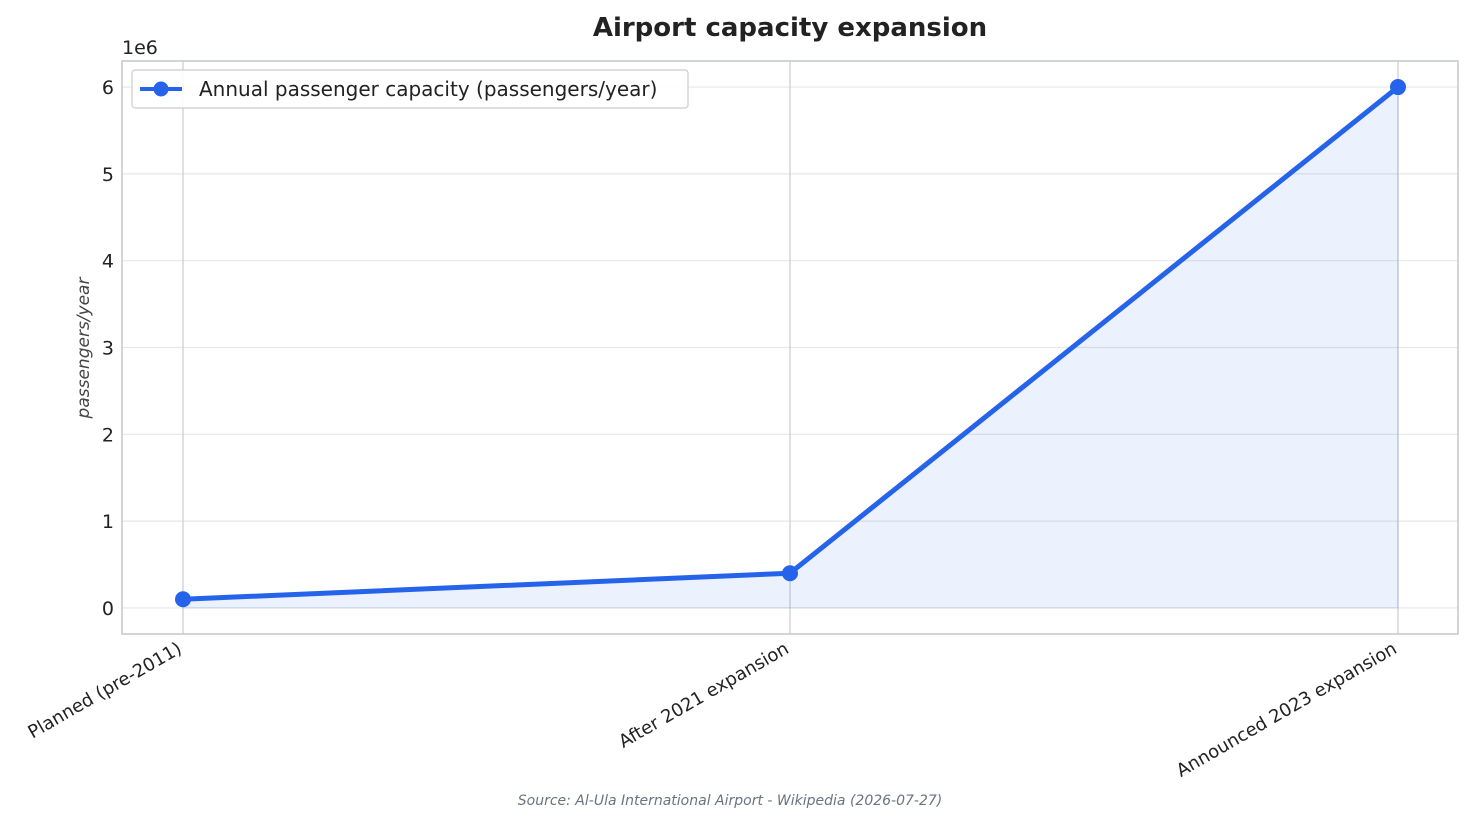 Image resolution: width=1473 pixels, height=824 pixels. What do you see at coordinates (108, 262) in the screenshot?
I see `y-tick-label: 4` at bounding box center [108, 262].